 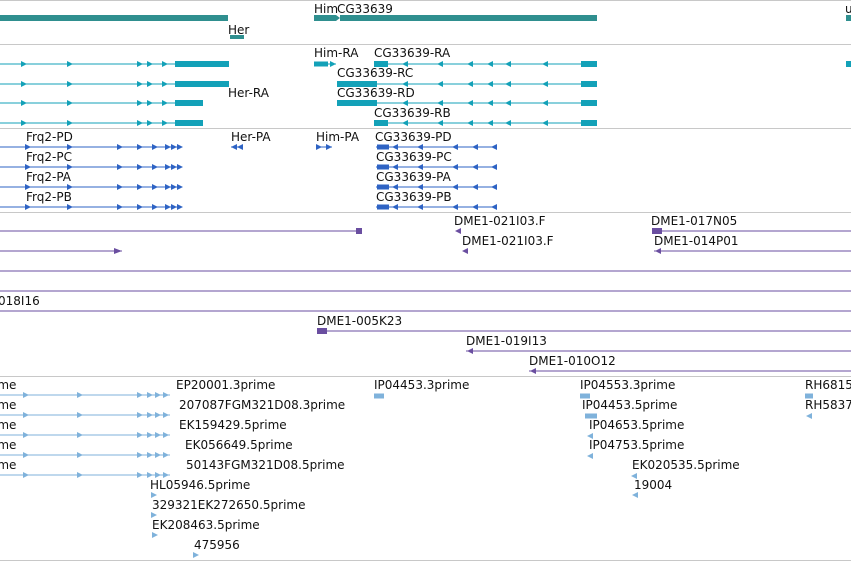 I want to click on transcript-label-cg33639-rb: CG33639-RB, so click(x=412, y=113).